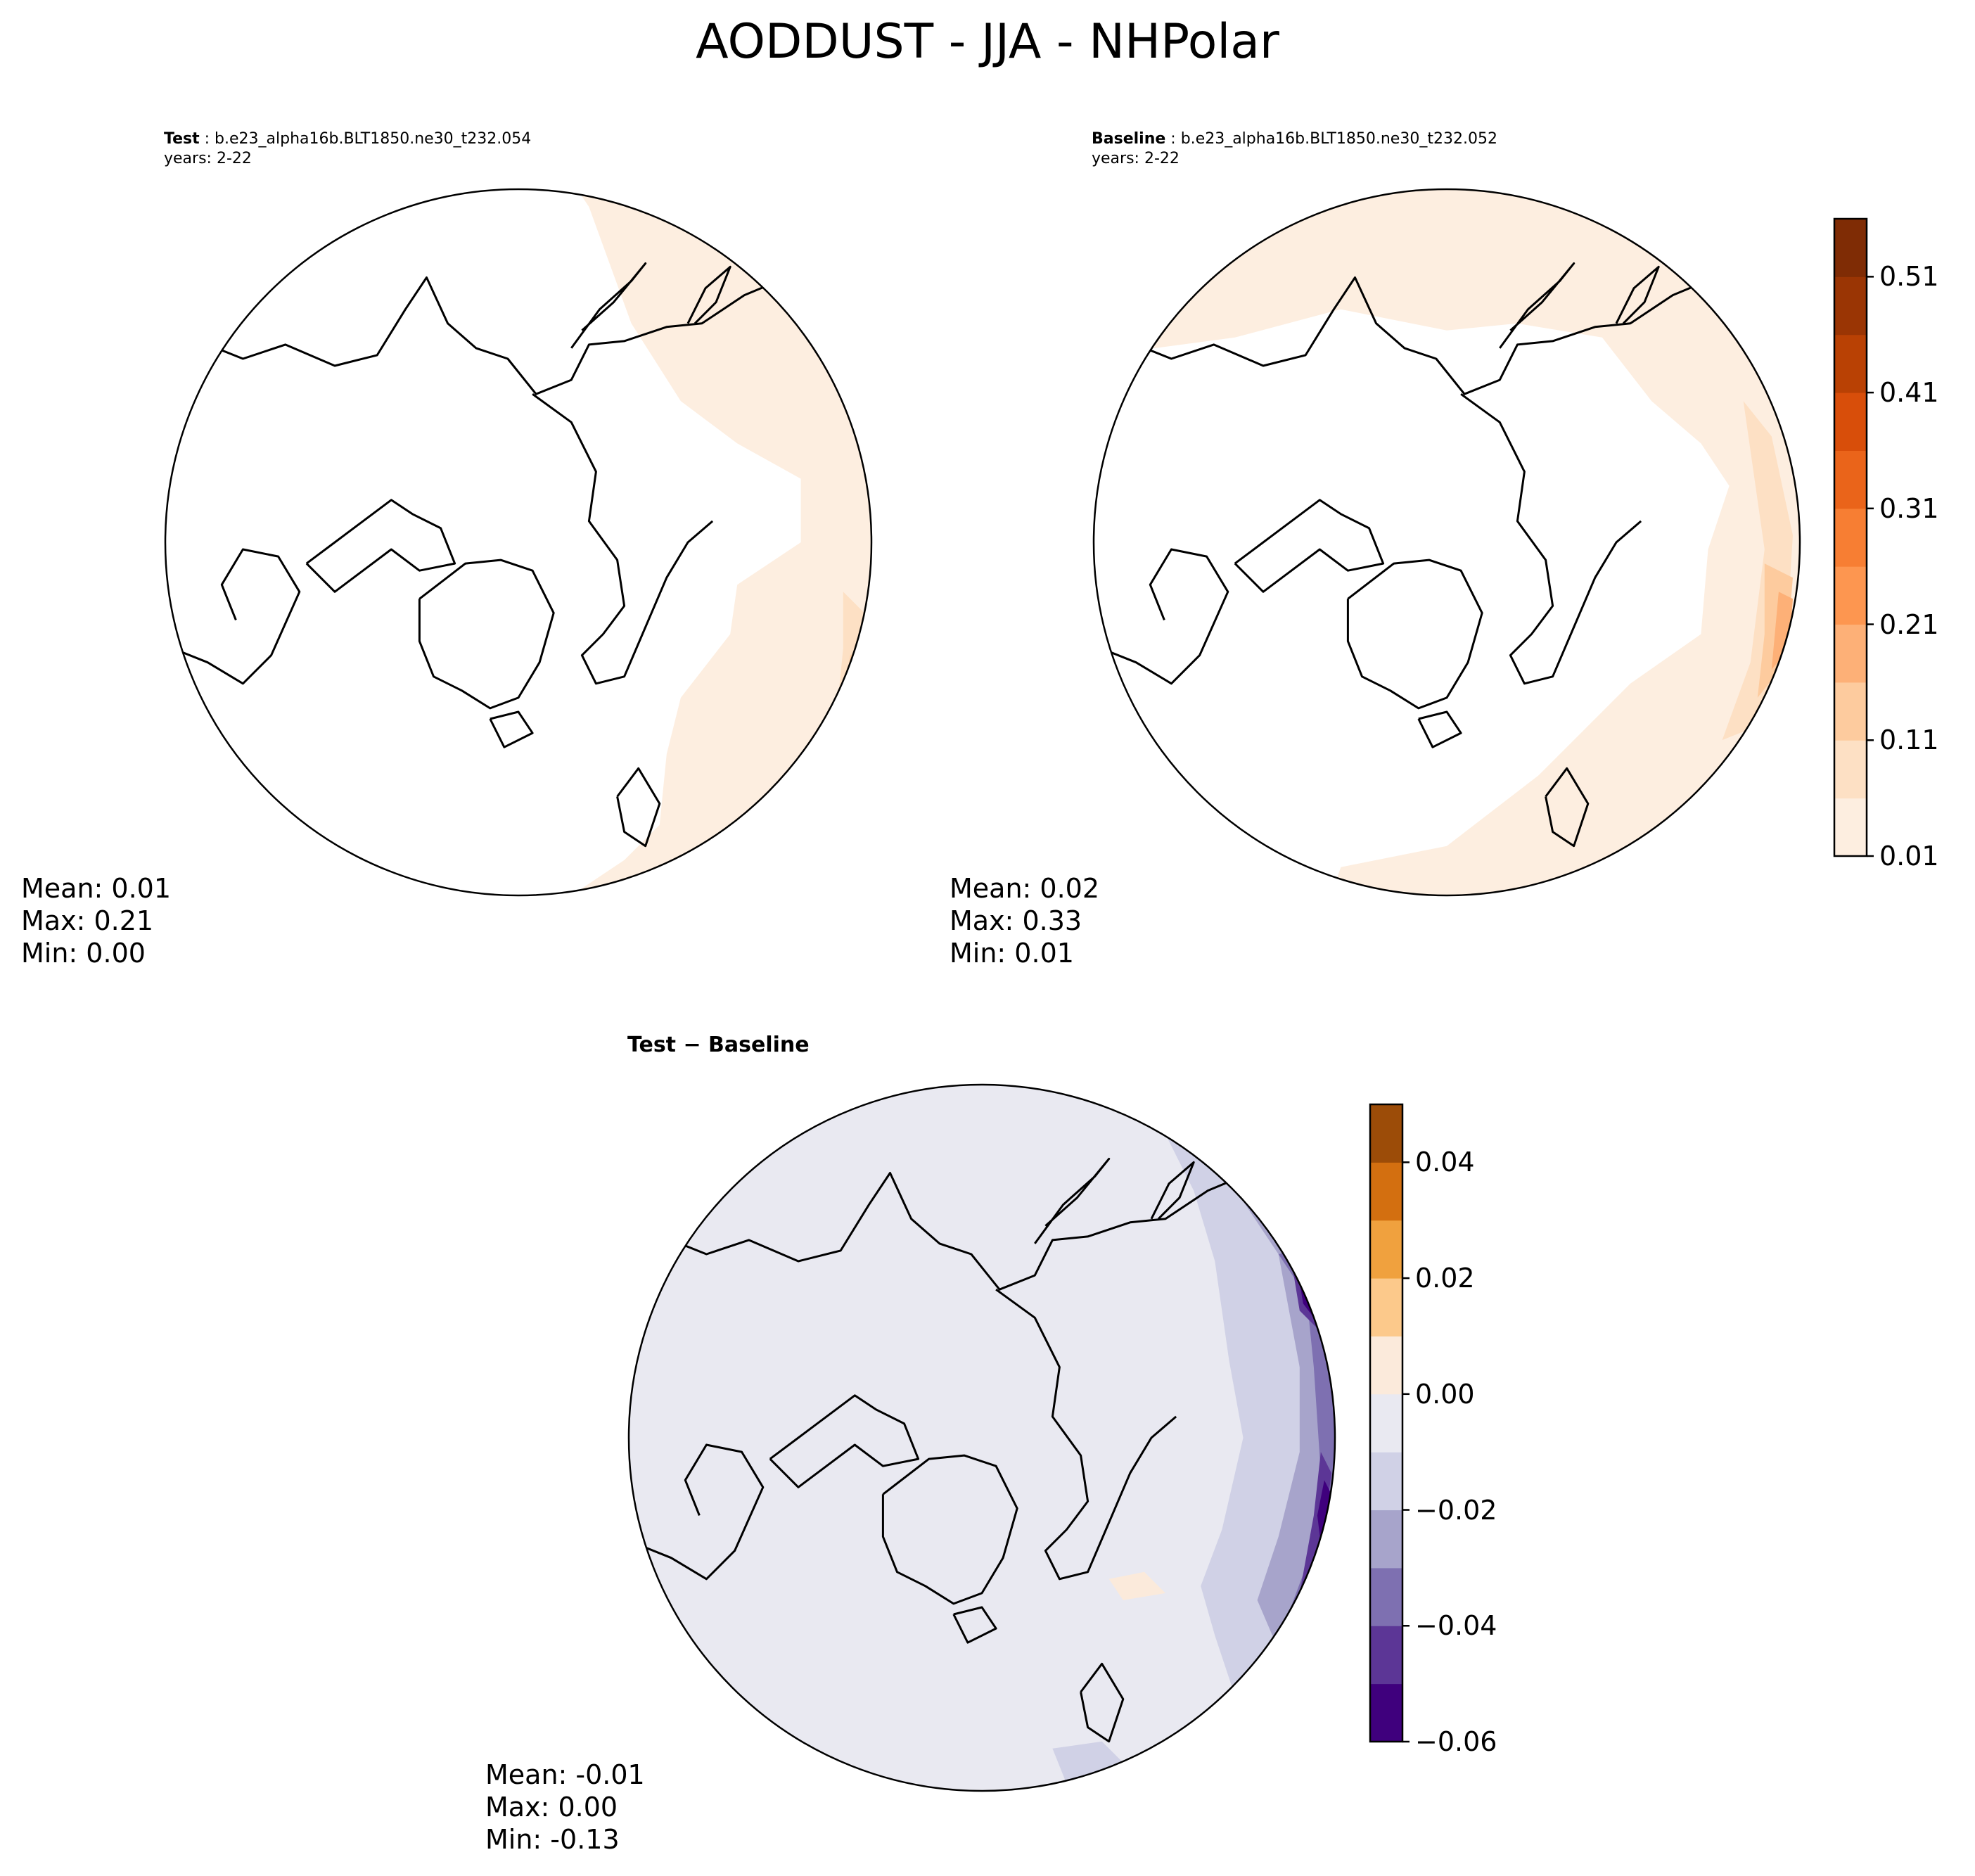  I want to click on test-label: Test, so click(182, 139).